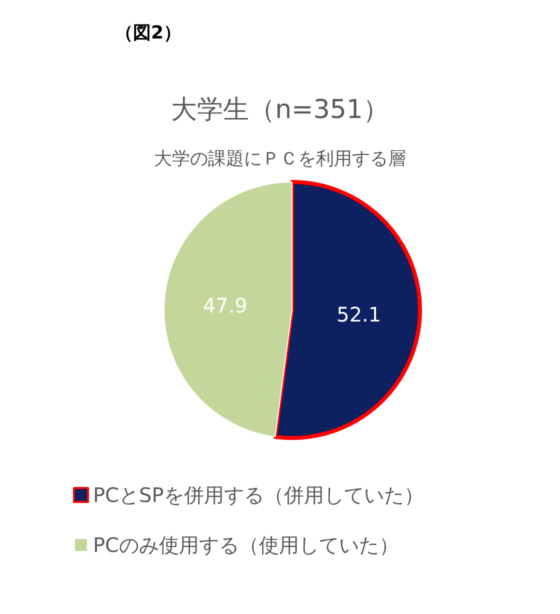 This screenshot has height=614, width=560. Describe the element at coordinates (280, 110) in the screenshot. I see `chart-title: 大学生（n=351）` at that location.